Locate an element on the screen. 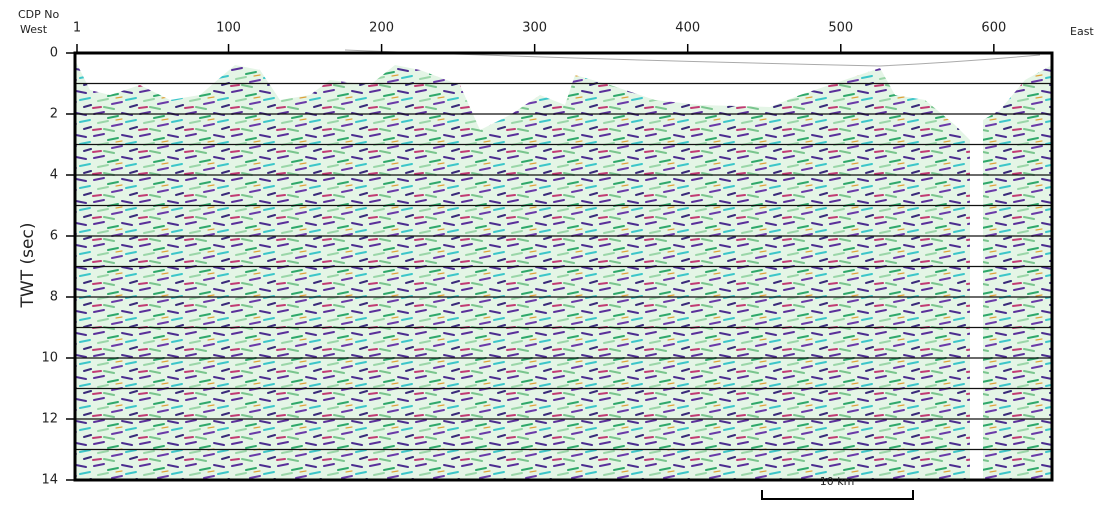 The image size is (1102, 520). y-tick-label: 10 is located at coordinates (49, 358).